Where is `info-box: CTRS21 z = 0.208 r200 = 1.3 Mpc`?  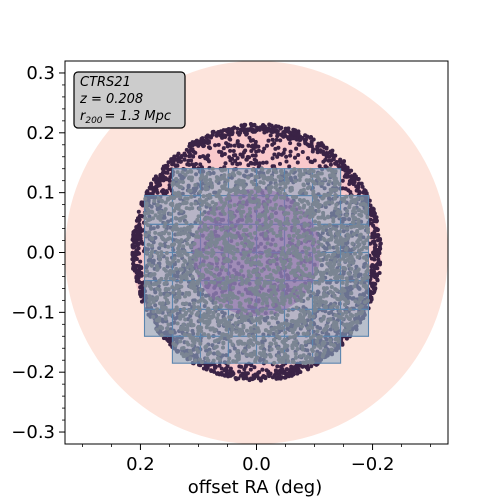 info-box: CTRS21 z = 0.208 r200 = 1.3 Mpc is located at coordinates (129, 100).